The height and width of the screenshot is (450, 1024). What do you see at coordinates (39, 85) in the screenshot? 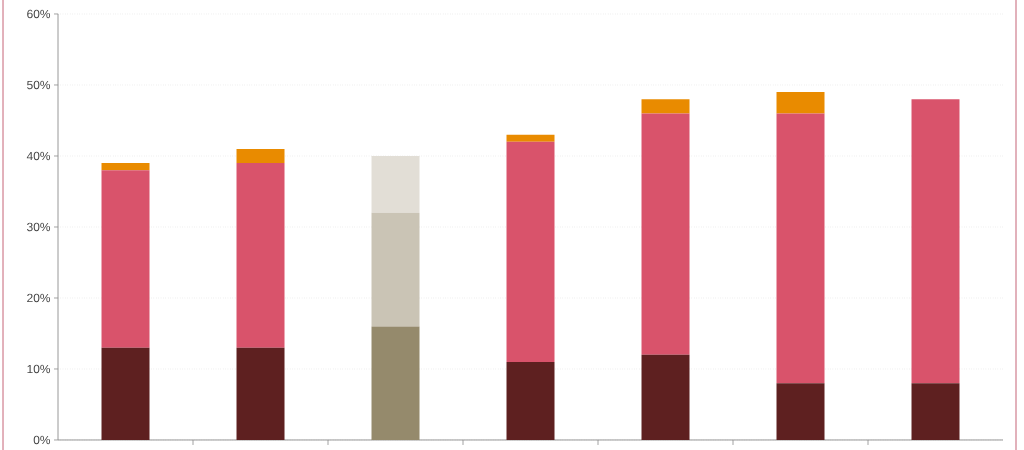
I see `y-tick-label: 50%` at bounding box center [39, 85].